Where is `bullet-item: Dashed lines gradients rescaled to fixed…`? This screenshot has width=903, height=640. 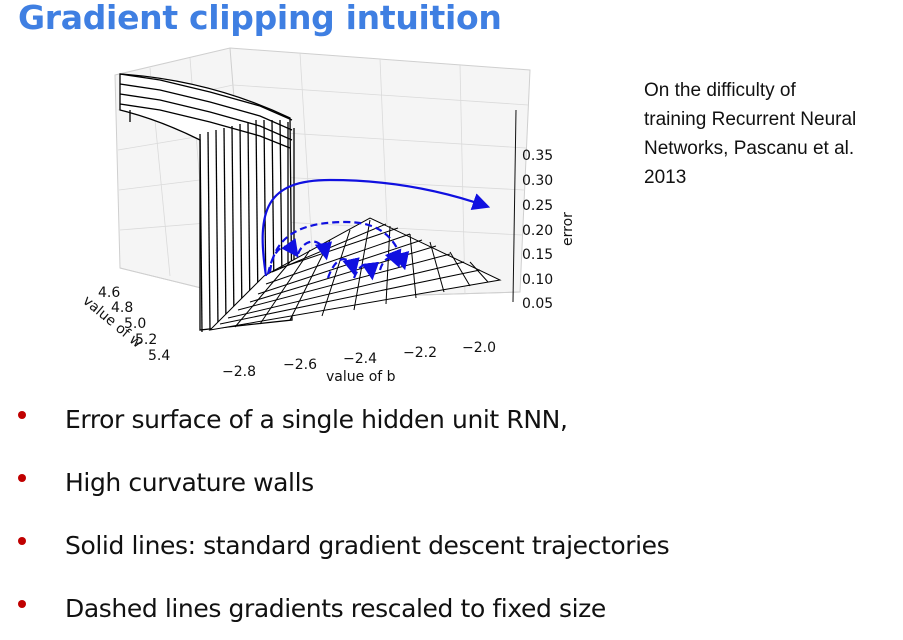
bullet-item: Dashed lines gradients rescaled to fixed… is located at coordinates (343, 608).